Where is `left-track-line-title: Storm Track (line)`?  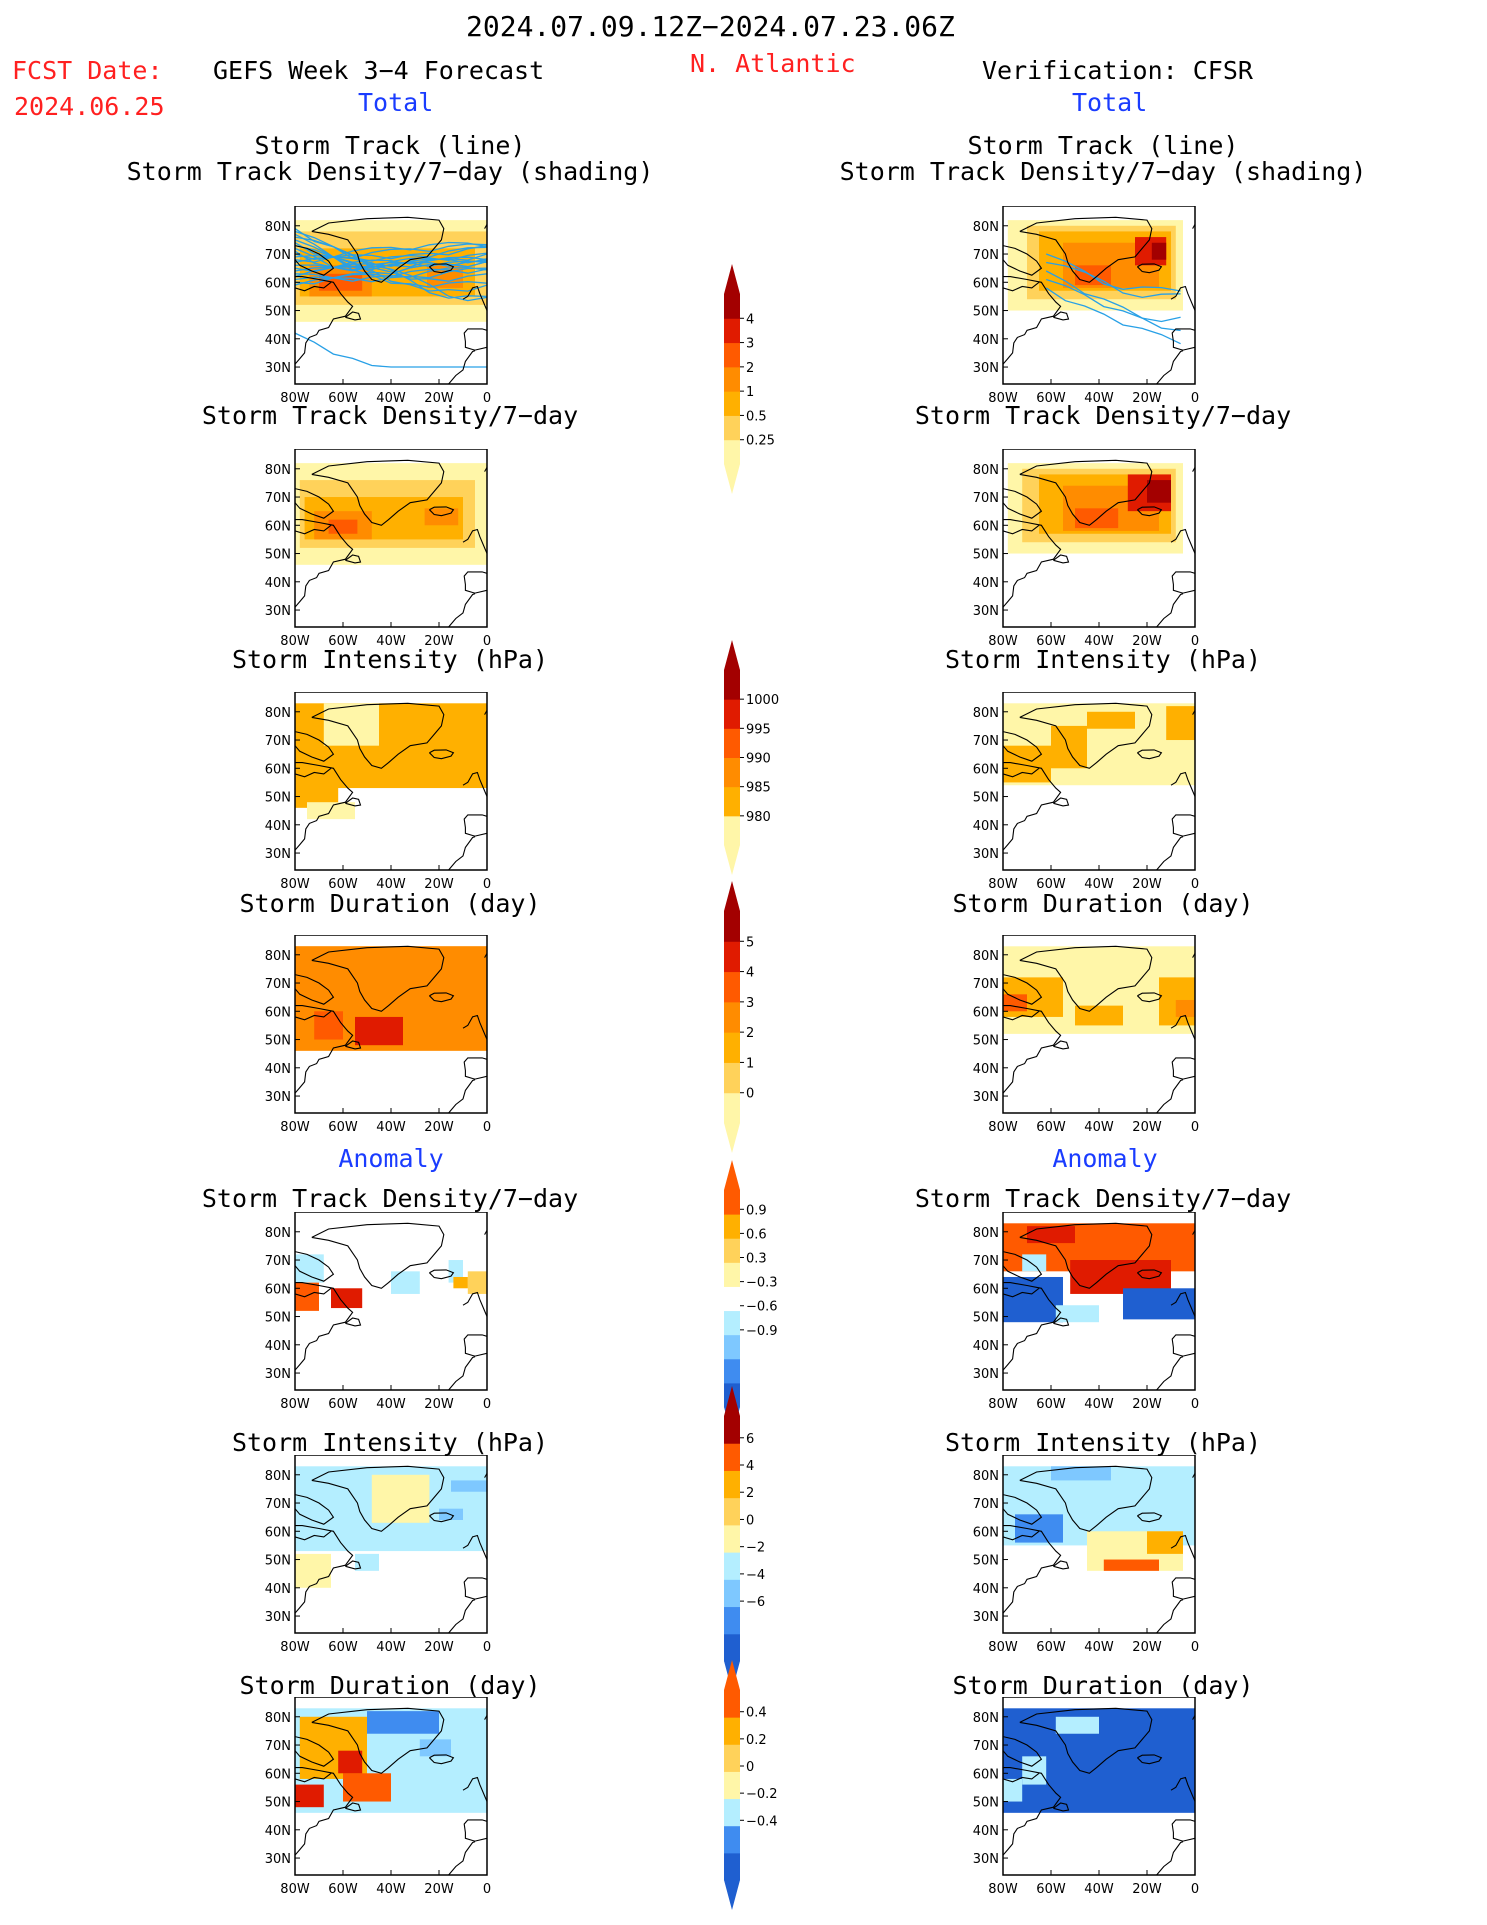
left-track-line-title: Storm Track (line) is located at coordinates (390, 145).